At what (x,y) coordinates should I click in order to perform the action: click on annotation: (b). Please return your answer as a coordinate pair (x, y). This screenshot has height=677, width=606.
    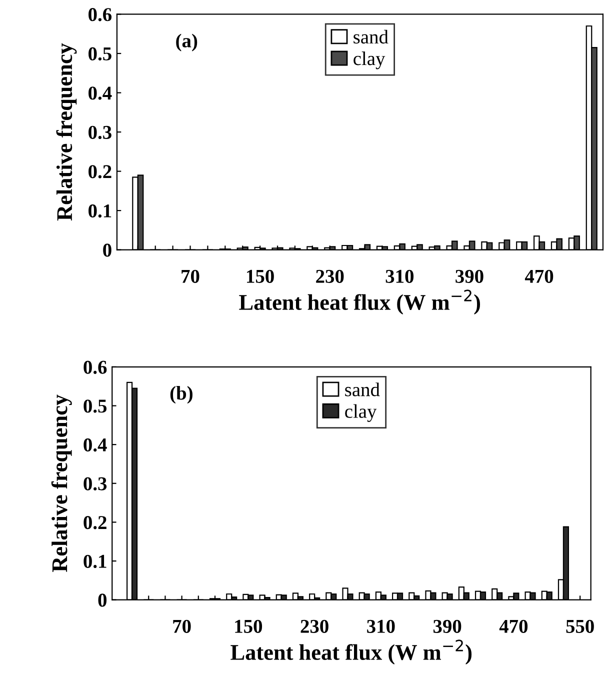
    Looking at the image, I should click on (181, 395).